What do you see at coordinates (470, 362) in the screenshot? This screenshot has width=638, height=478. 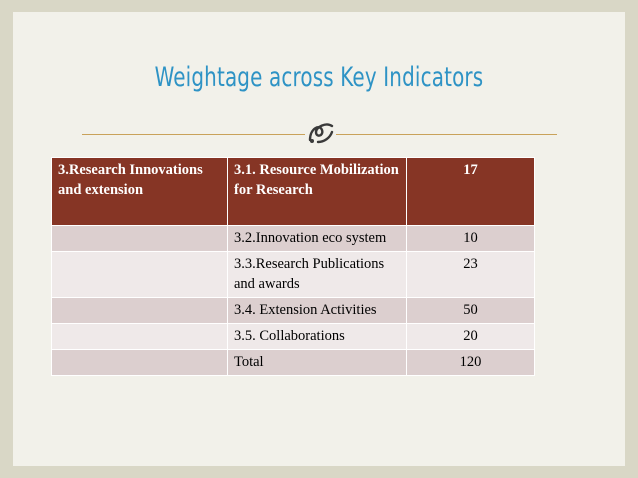 I see `weight-cell: 120` at bounding box center [470, 362].